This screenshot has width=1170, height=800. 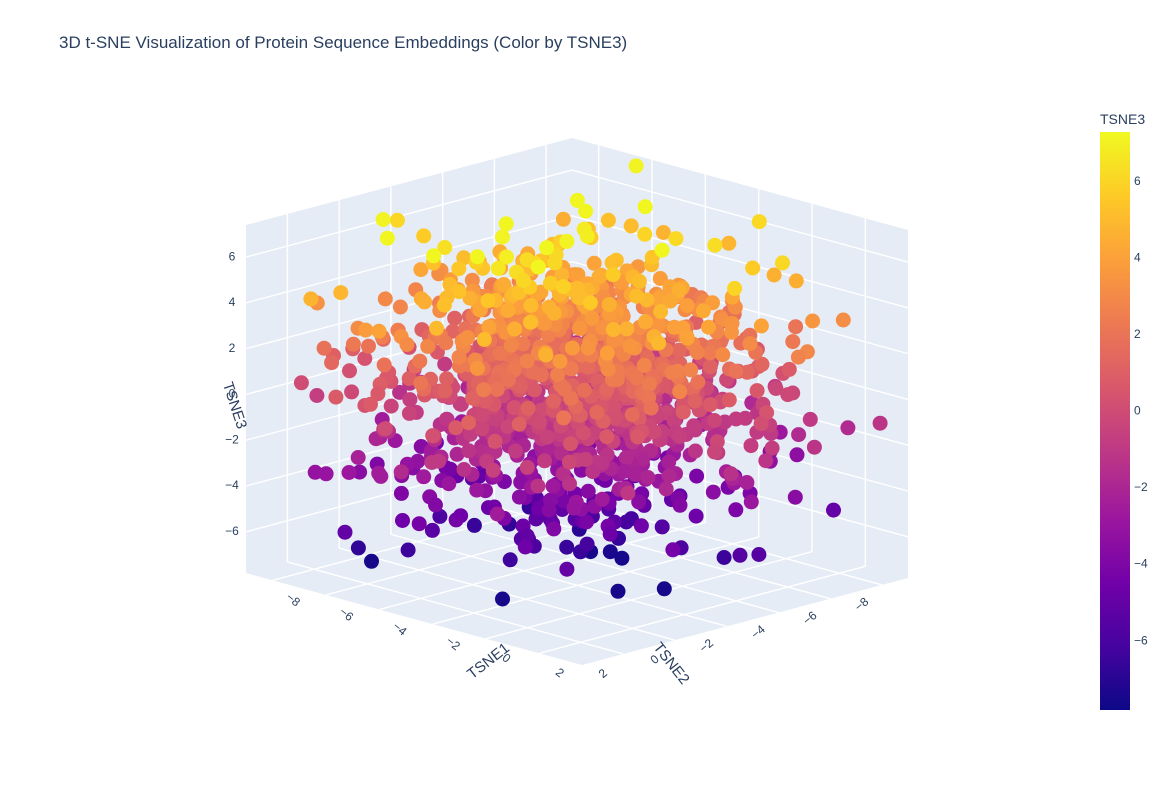 I want to click on z-tick-label: −2, so click(x=232, y=439).